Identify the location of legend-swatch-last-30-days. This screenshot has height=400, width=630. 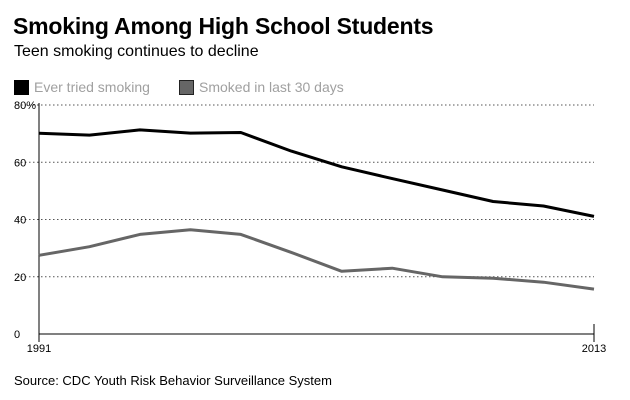
(186, 87).